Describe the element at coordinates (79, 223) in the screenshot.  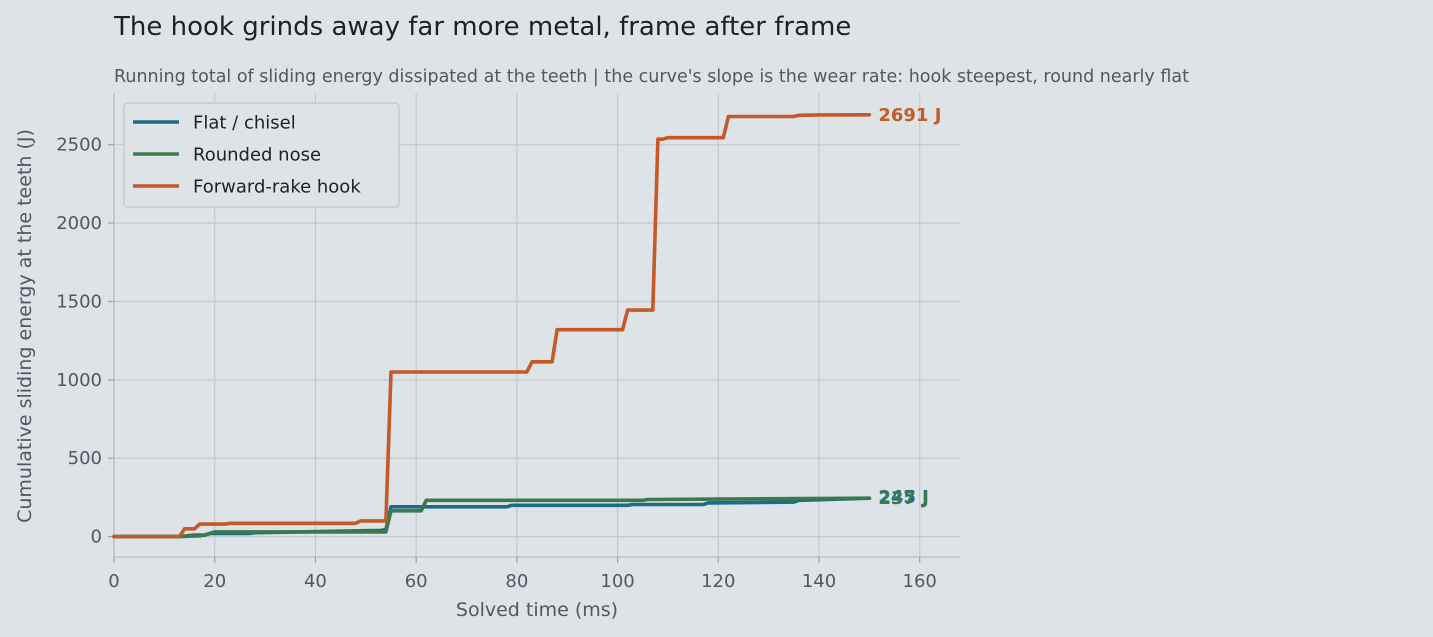
I see `y-tick-label: 2000` at that location.